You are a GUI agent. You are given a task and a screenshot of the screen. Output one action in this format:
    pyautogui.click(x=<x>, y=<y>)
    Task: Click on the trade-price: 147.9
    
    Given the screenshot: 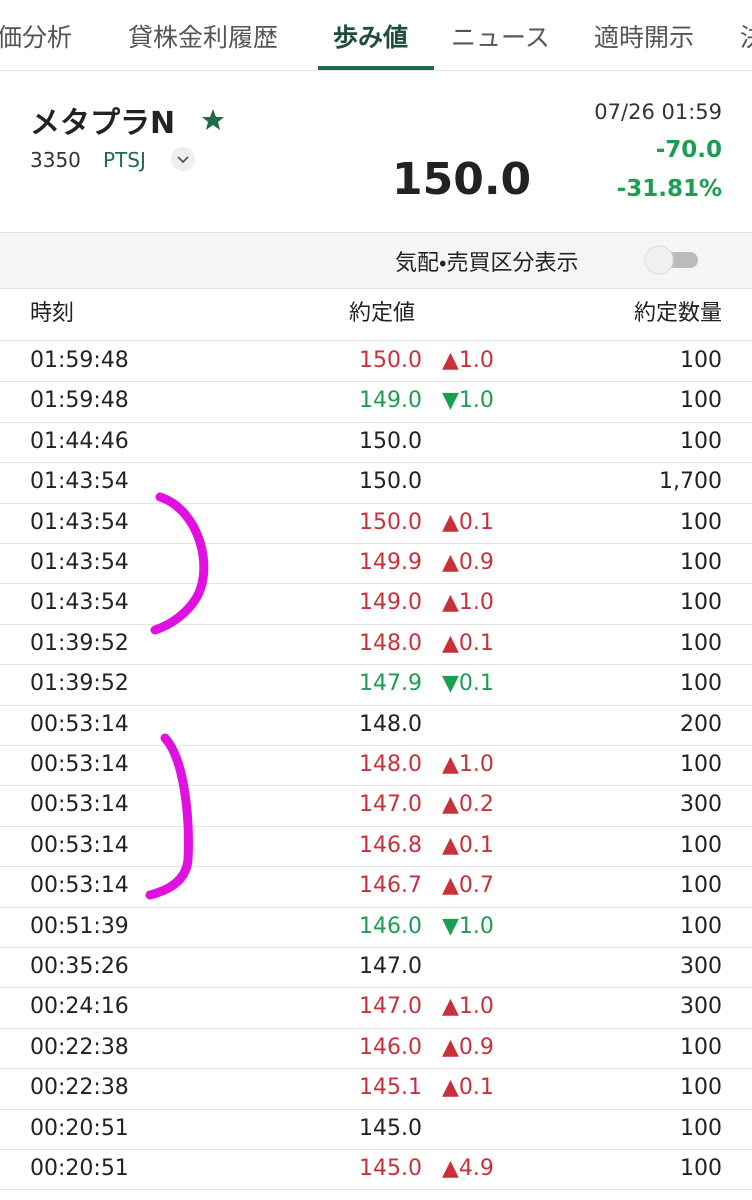 What is the action you would take?
    pyautogui.click(x=390, y=684)
    